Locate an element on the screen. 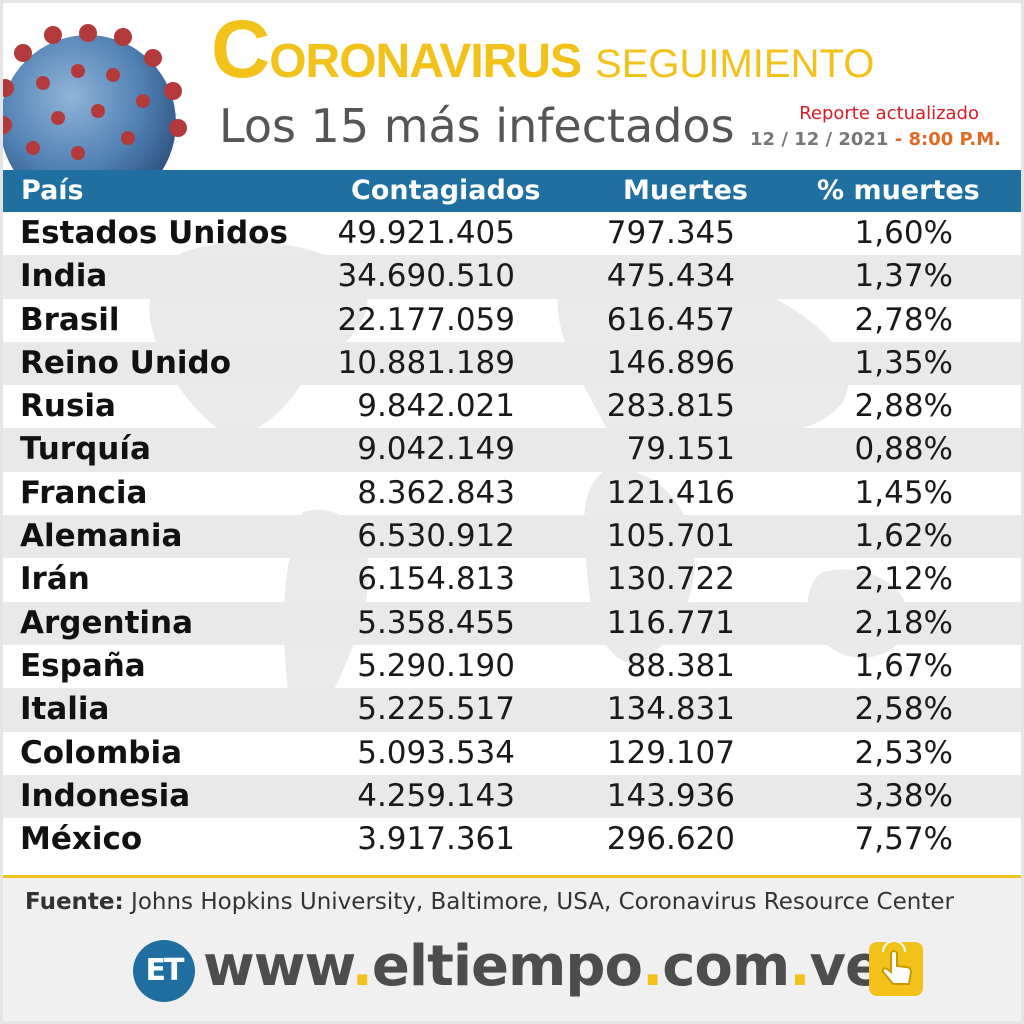 This screenshot has height=1024, width=1024. report-label: Reporte actualizado is located at coordinates (889, 113).